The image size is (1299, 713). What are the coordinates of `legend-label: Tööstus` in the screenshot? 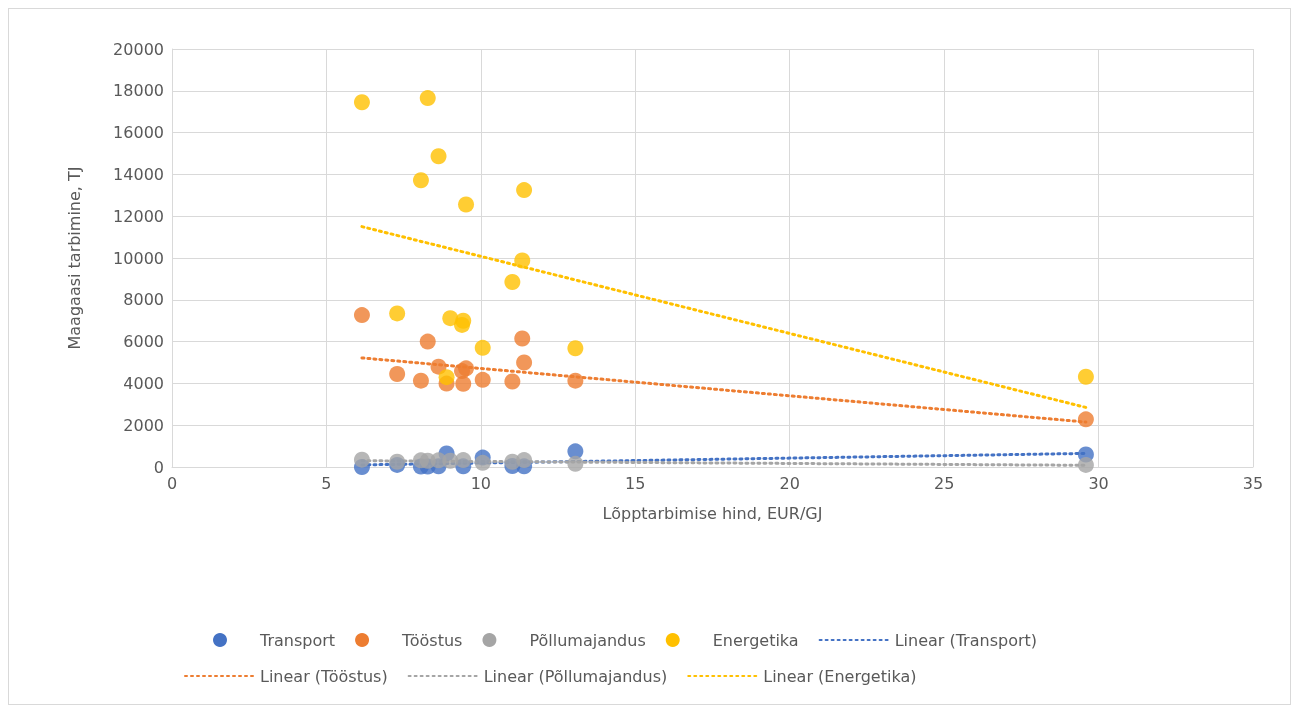 It's located at (432, 640).